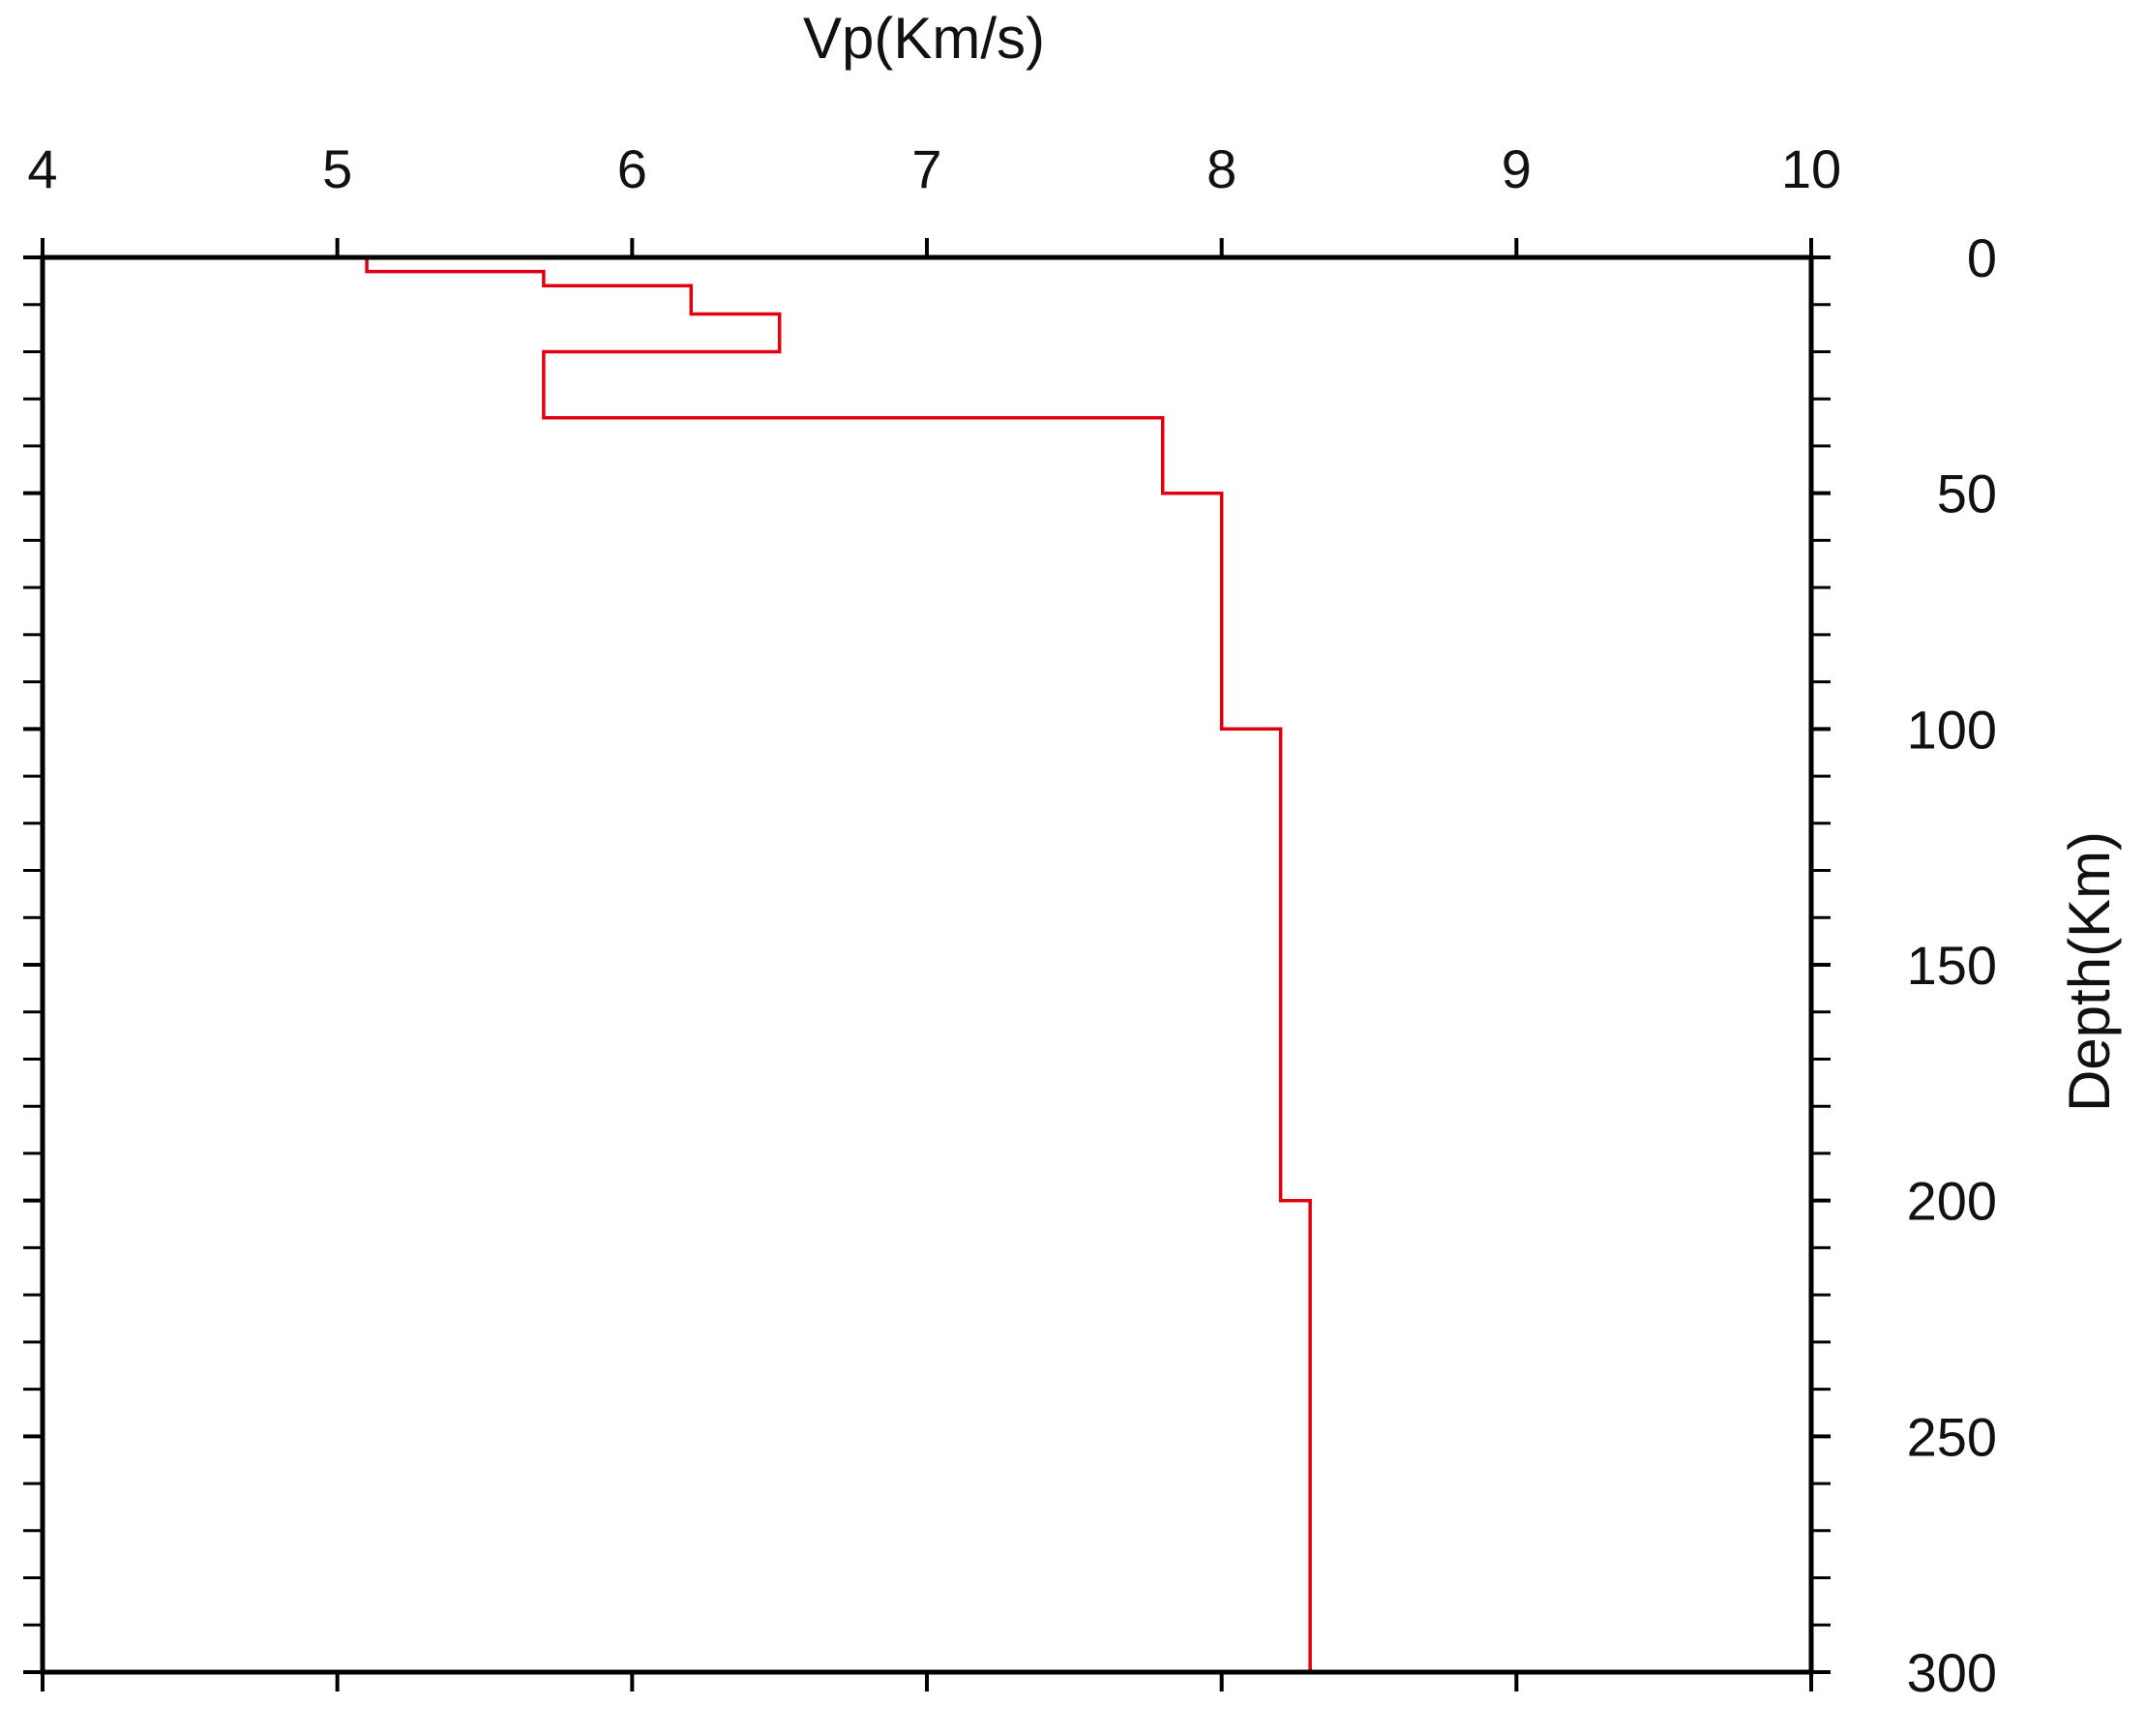 Image resolution: width=2145 pixels, height=1736 pixels. I want to click on x-tick-labels: 4 5 6 7 8 9 10, so click(934, 168).